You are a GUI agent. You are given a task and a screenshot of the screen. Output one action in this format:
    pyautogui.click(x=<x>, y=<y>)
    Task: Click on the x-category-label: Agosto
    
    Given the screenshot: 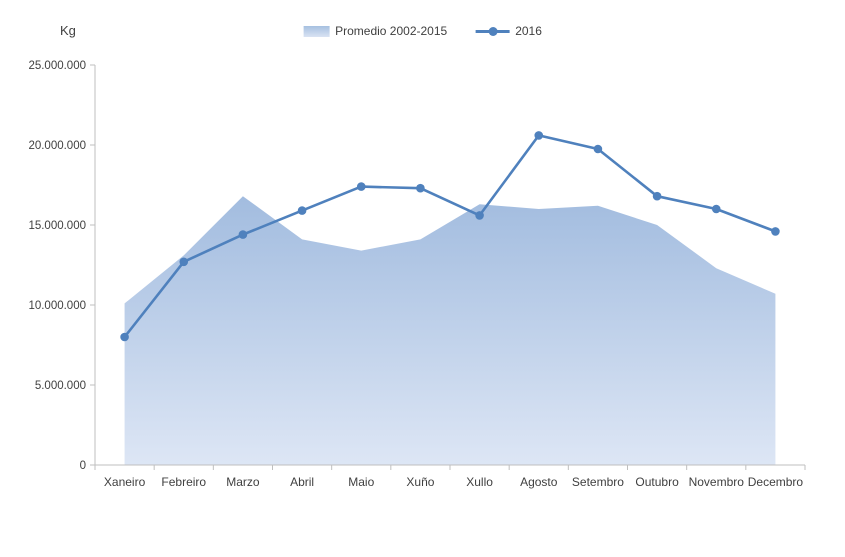 What is the action you would take?
    pyautogui.click(x=539, y=482)
    